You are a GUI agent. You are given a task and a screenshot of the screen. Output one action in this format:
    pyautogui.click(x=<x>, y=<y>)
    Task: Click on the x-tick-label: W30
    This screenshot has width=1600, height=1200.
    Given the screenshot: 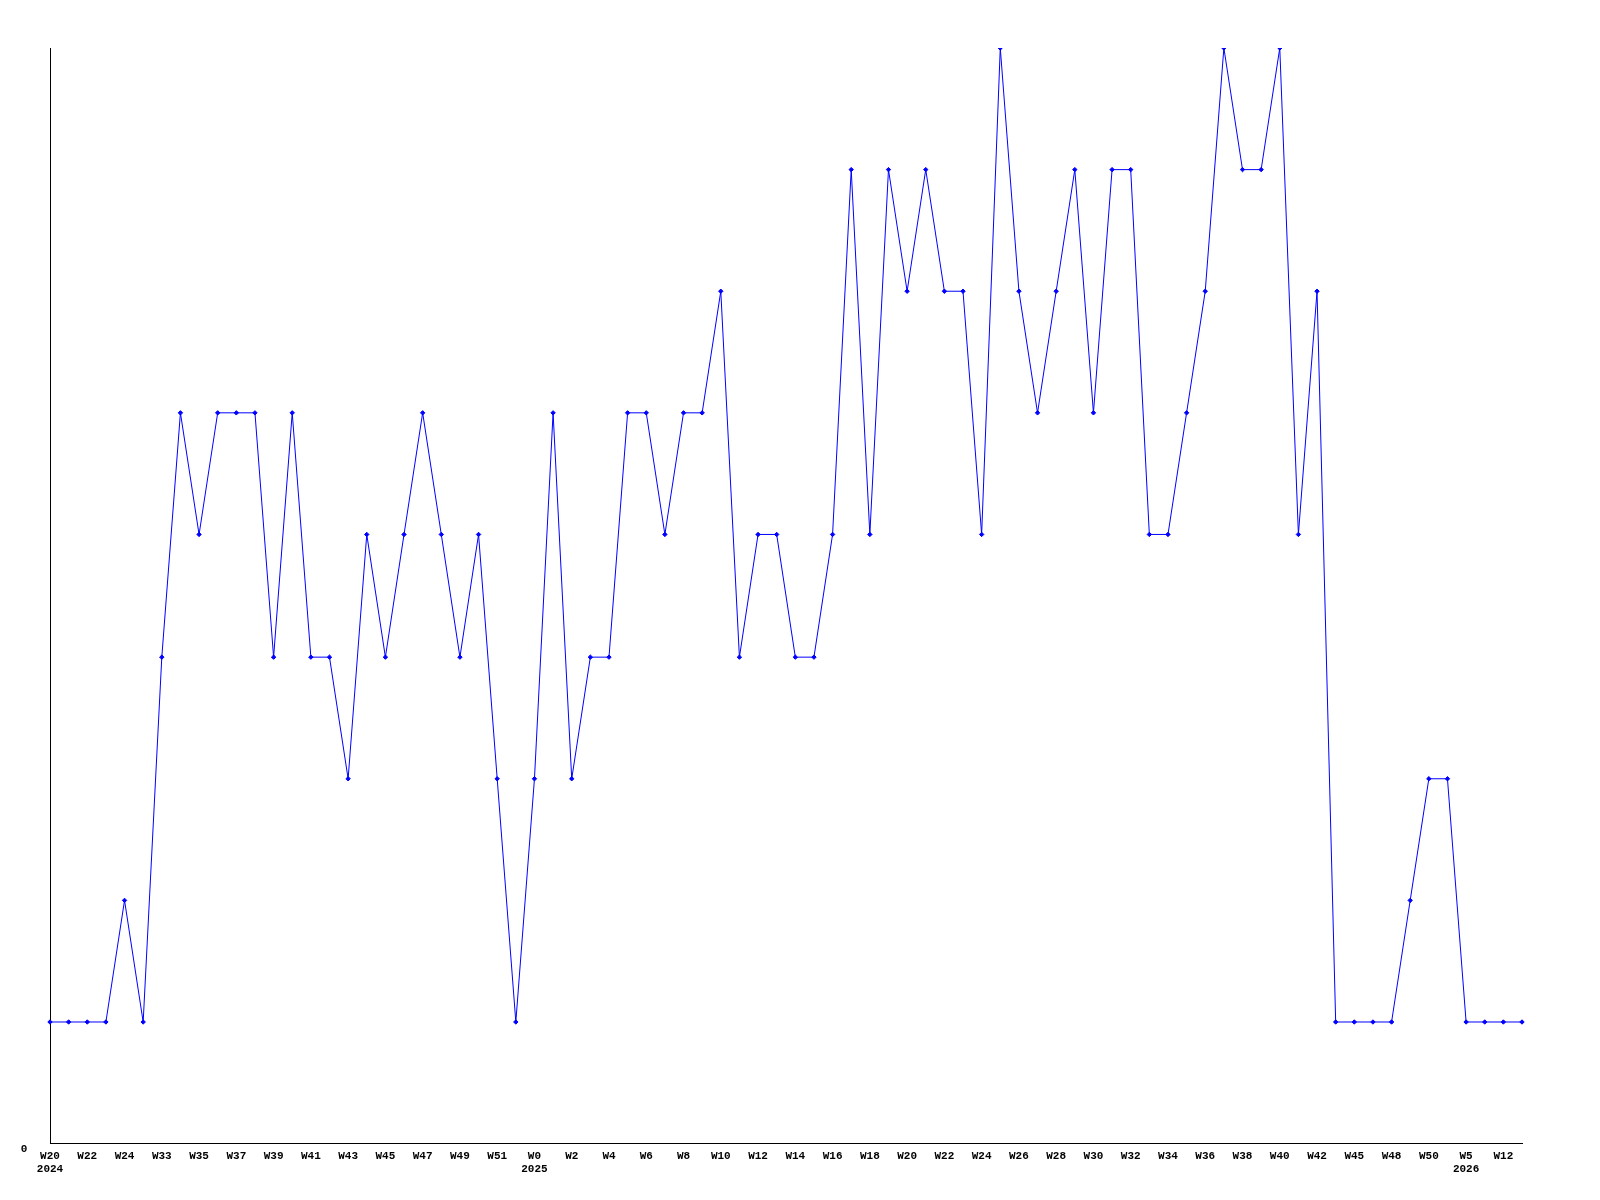 What is the action you would take?
    pyautogui.click(x=1093, y=1155)
    